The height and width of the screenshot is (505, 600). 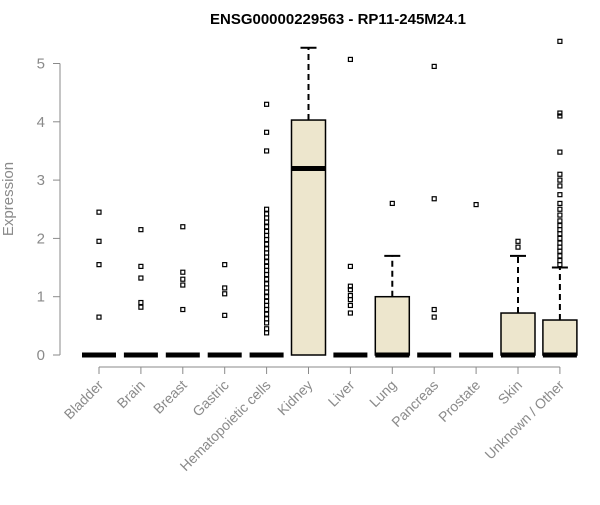 What do you see at coordinates (414, 403) in the screenshot?
I see `x-tick-label: Pancreas` at bounding box center [414, 403].